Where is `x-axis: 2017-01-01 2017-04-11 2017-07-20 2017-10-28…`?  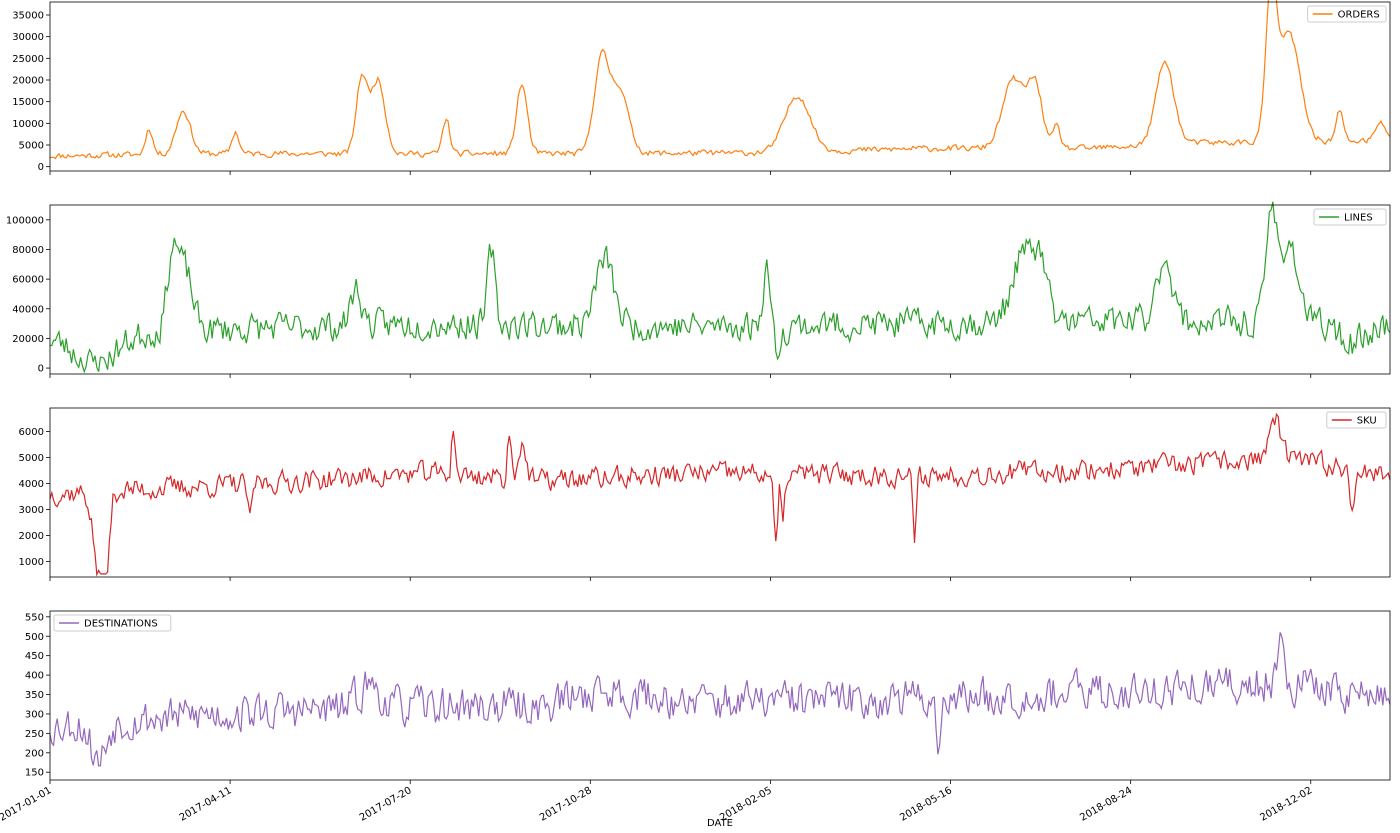
x-axis: 2017-01-01 2017-04-11 2017-07-20 2017-10-28… is located at coordinates (657, 804).